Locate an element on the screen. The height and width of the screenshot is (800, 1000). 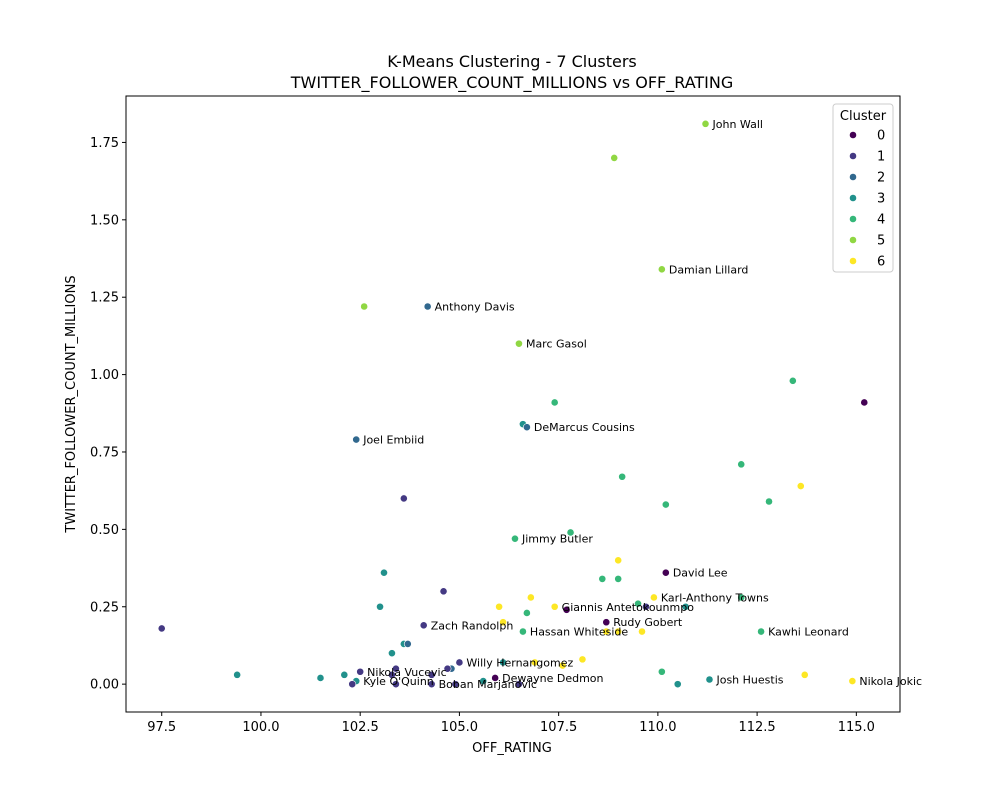
x-tick-label: 105.0 is located at coordinates (459, 727).